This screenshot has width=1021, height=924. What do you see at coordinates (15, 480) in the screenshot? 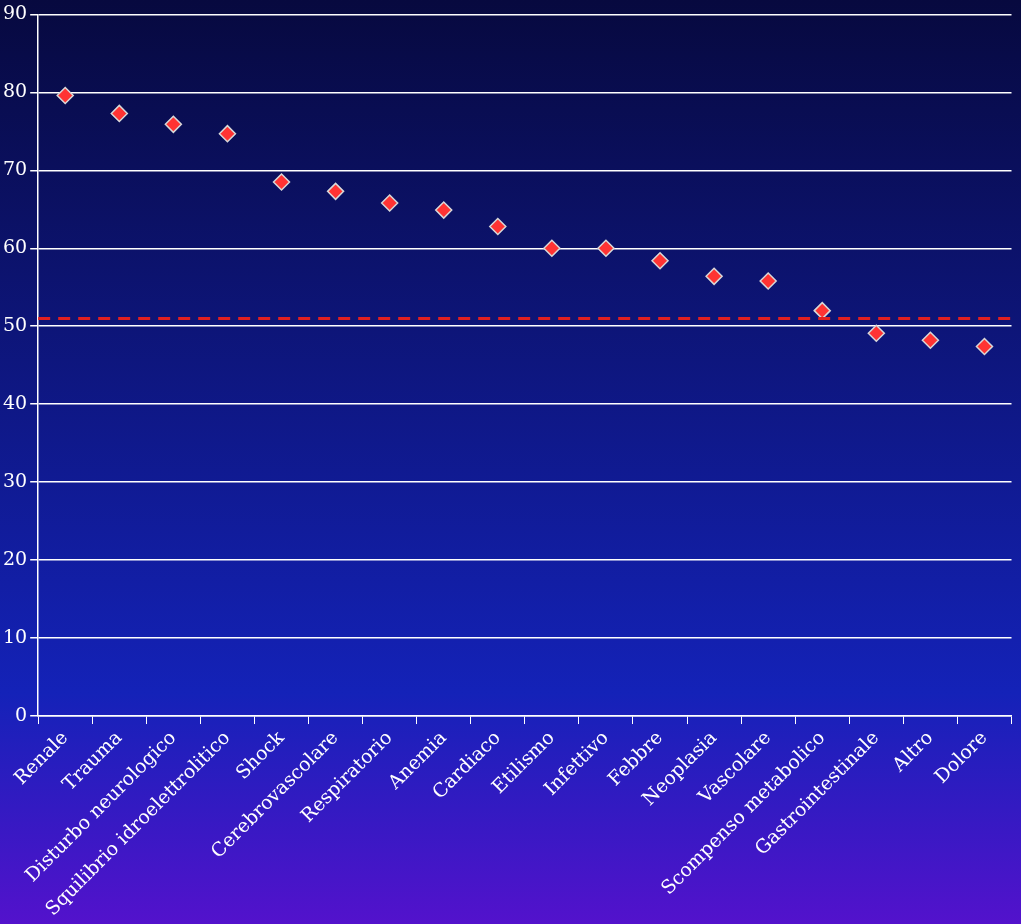
I see `y-tick-label: 30` at bounding box center [15, 480].